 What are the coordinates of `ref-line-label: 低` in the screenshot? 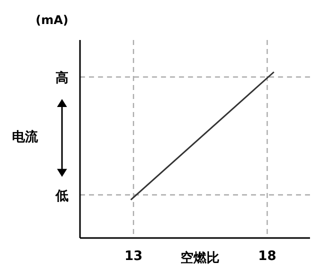 It's located at (61, 196).